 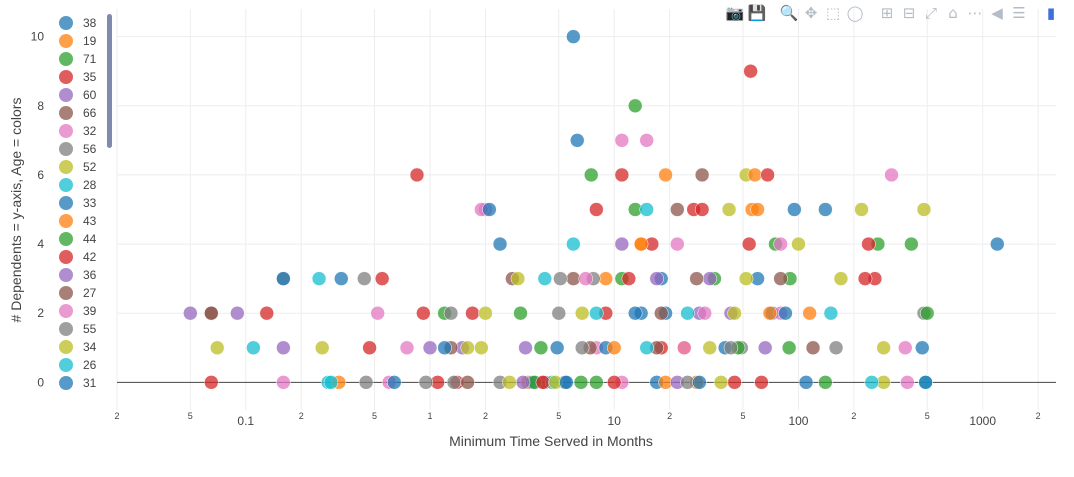 What do you see at coordinates (81, 275) in the screenshot?
I see `legend-item-36: 36` at bounding box center [81, 275].